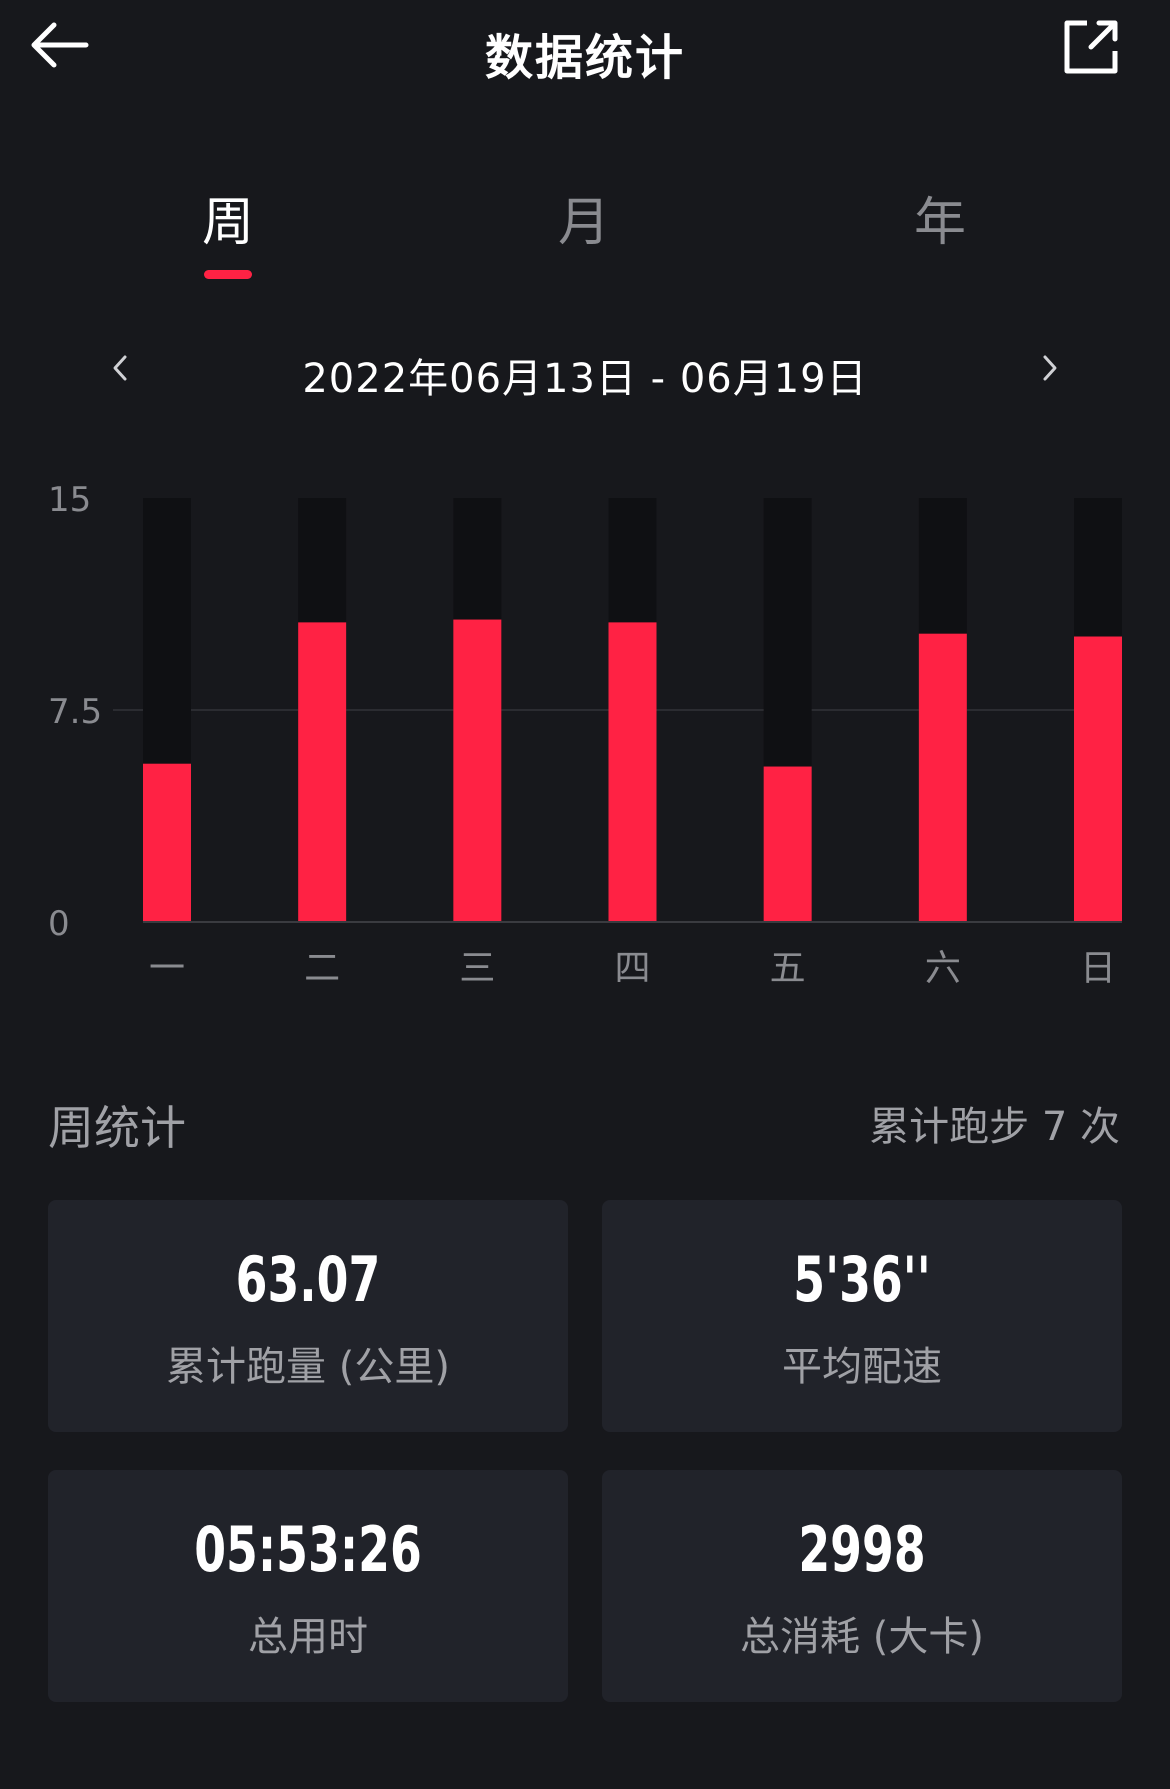 The height and width of the screenshot is (1789, 1170). I want to click on stat-value: 5'36'', so click(862, 1279).